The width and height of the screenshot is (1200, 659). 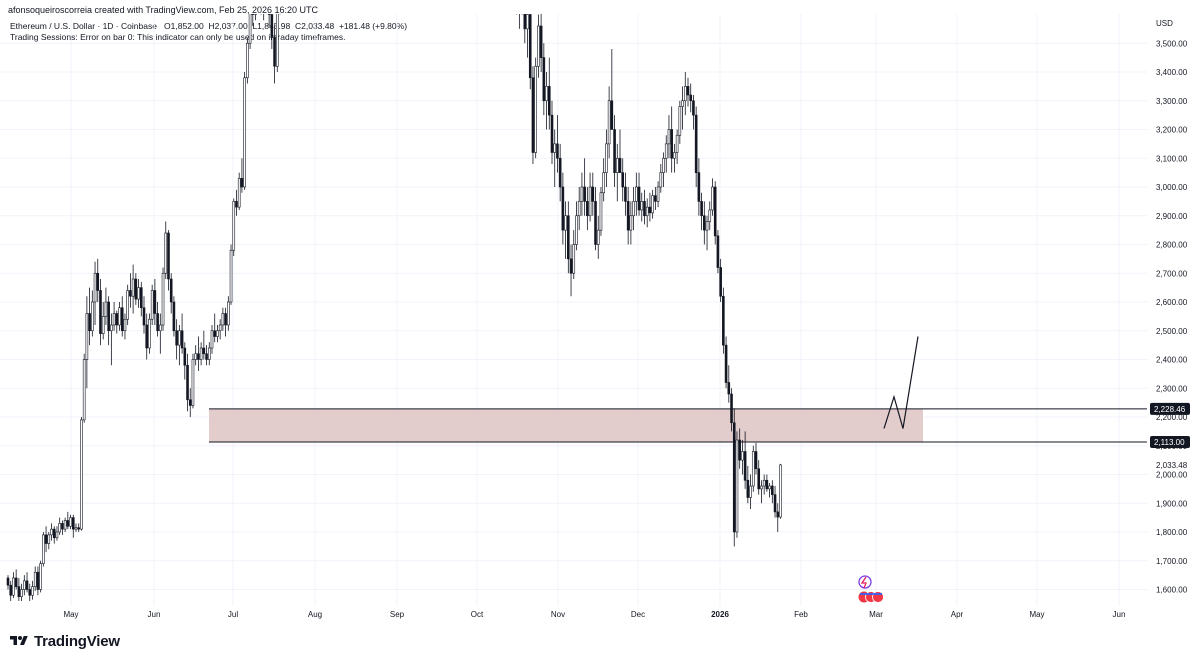 What do you see at coordinates (865, 582) in the screenshot?
I see `earnings-icon` at bounding box center [865, 582].